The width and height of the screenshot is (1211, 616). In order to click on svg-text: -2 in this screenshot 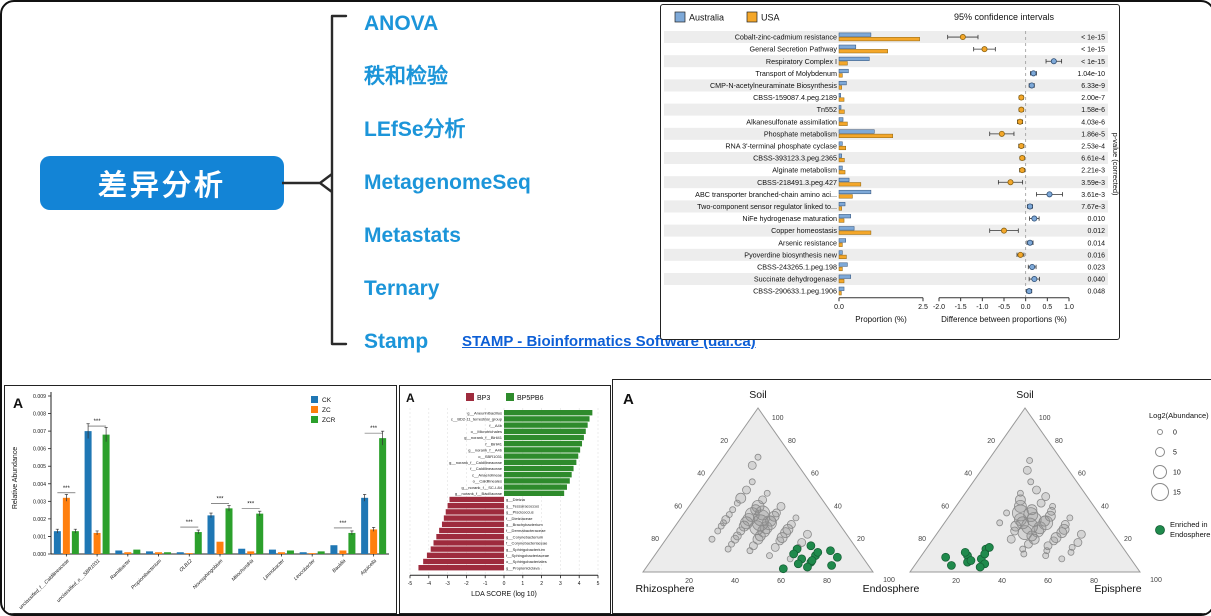, I will do `click(466, 584)`.